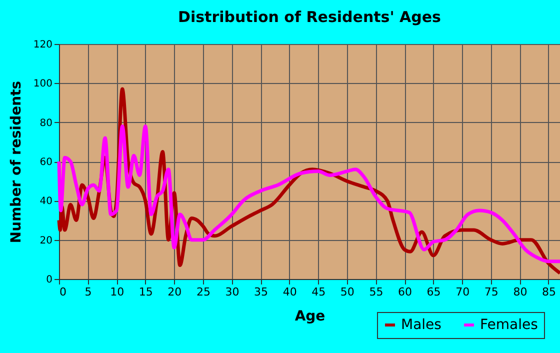 The width and height of the screenshot is (560, 353). Describe the element at coordinates (405, 292) in the screenshot. I see `x-tick-label: 60` at that location.